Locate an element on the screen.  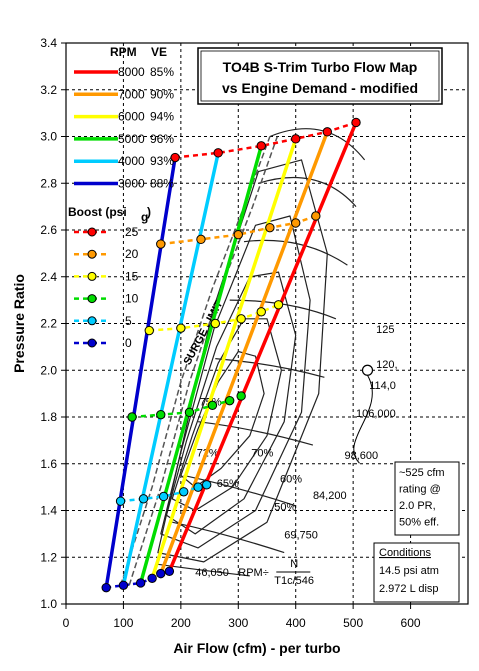
speed-label: 106,000 is located at coordinates (376, 414).